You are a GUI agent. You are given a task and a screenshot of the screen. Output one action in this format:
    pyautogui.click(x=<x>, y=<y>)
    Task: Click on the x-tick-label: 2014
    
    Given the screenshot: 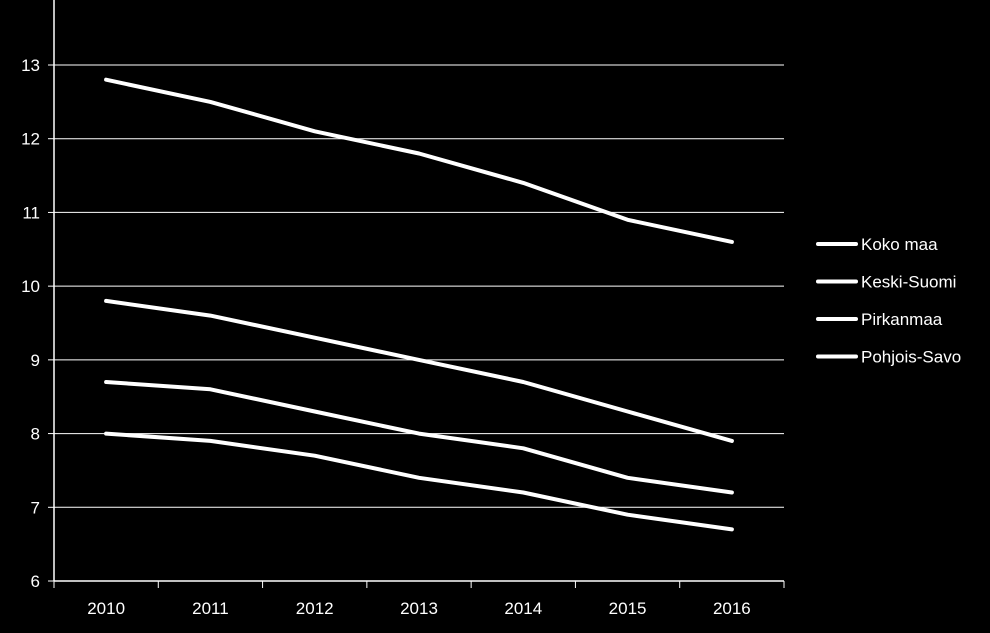 What is the action you would take?
    pyautogui.click(x=523, y=608)
    